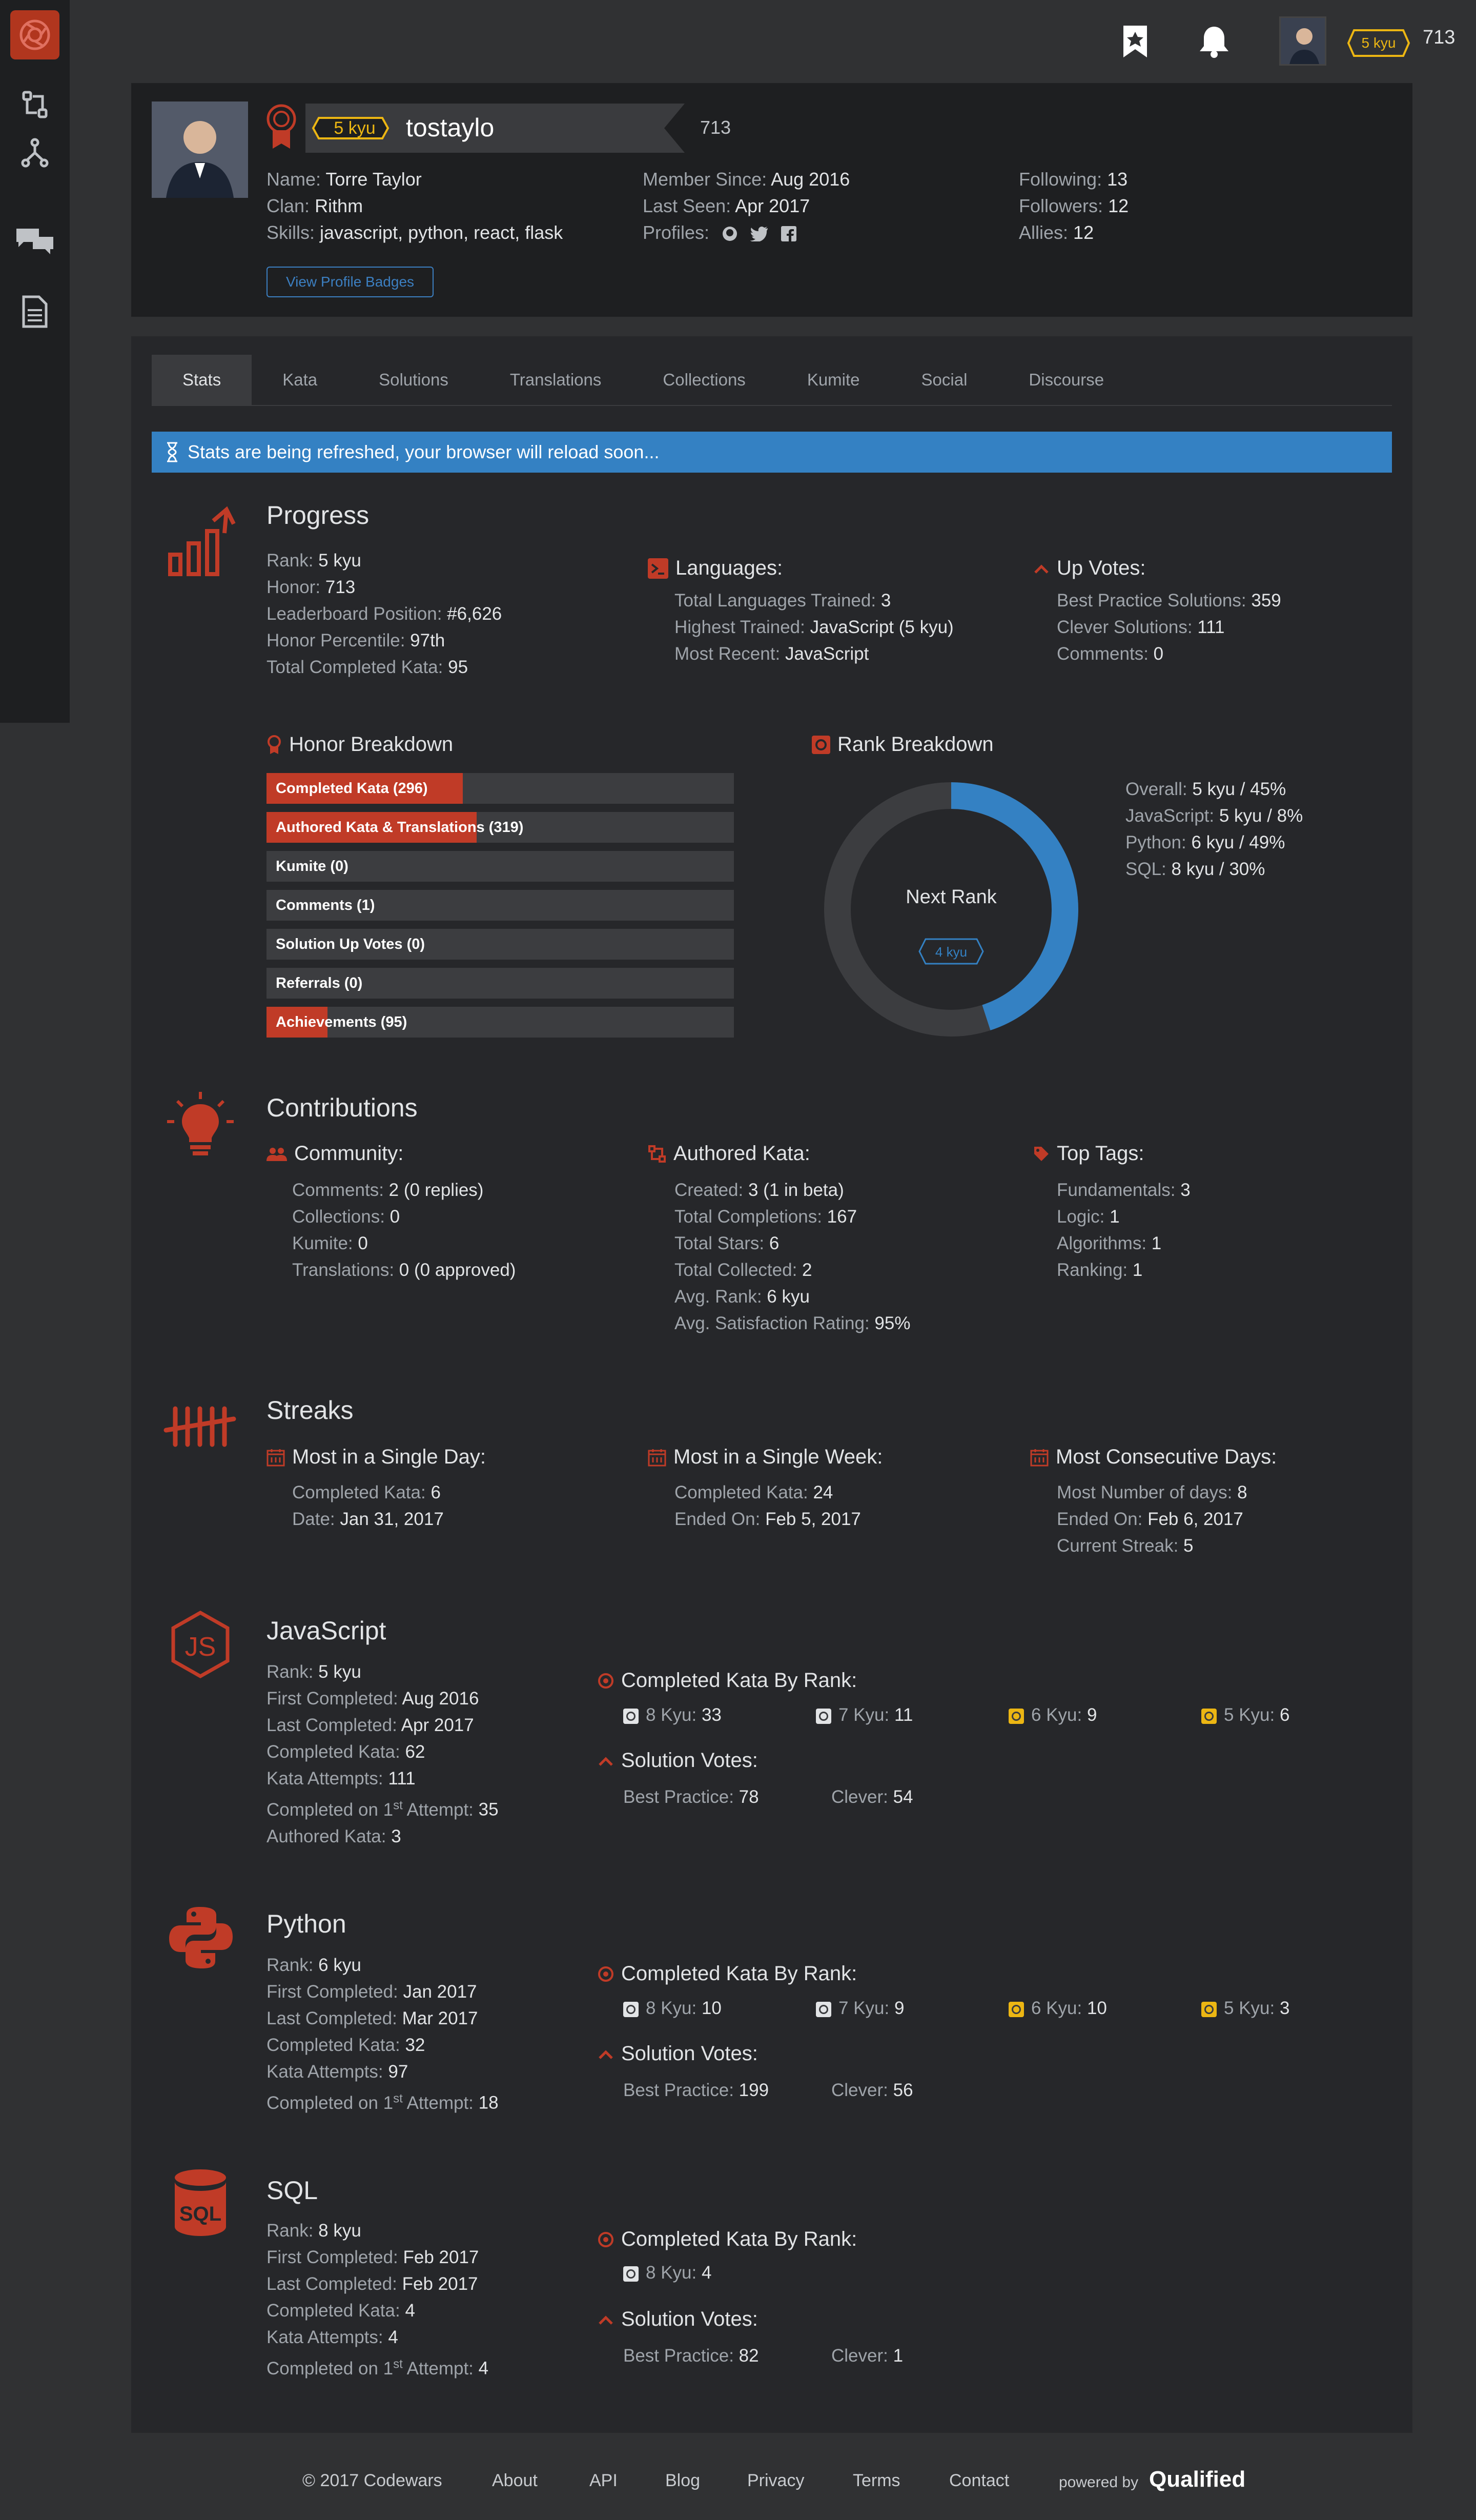 This screenshot has height=2520, width=1476. I want to click on rank-overall-row: Overall: 5 kyu / 45%, so click(1205, 789).